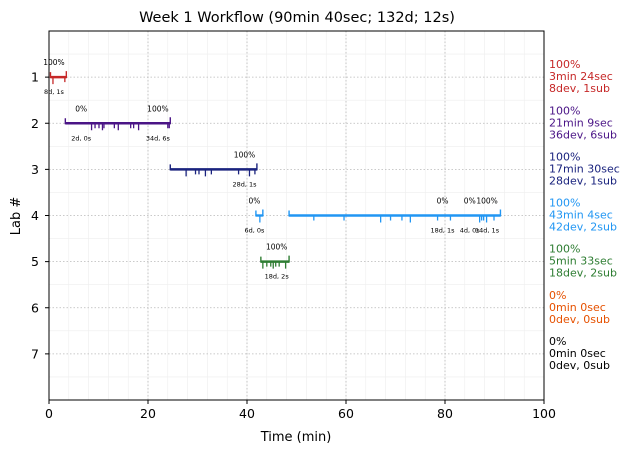 This screenshot has width=630, height=453. Describe the element at coordinates (445, 413) in the screenshot. I see `x-tick-label: 80` at that location.